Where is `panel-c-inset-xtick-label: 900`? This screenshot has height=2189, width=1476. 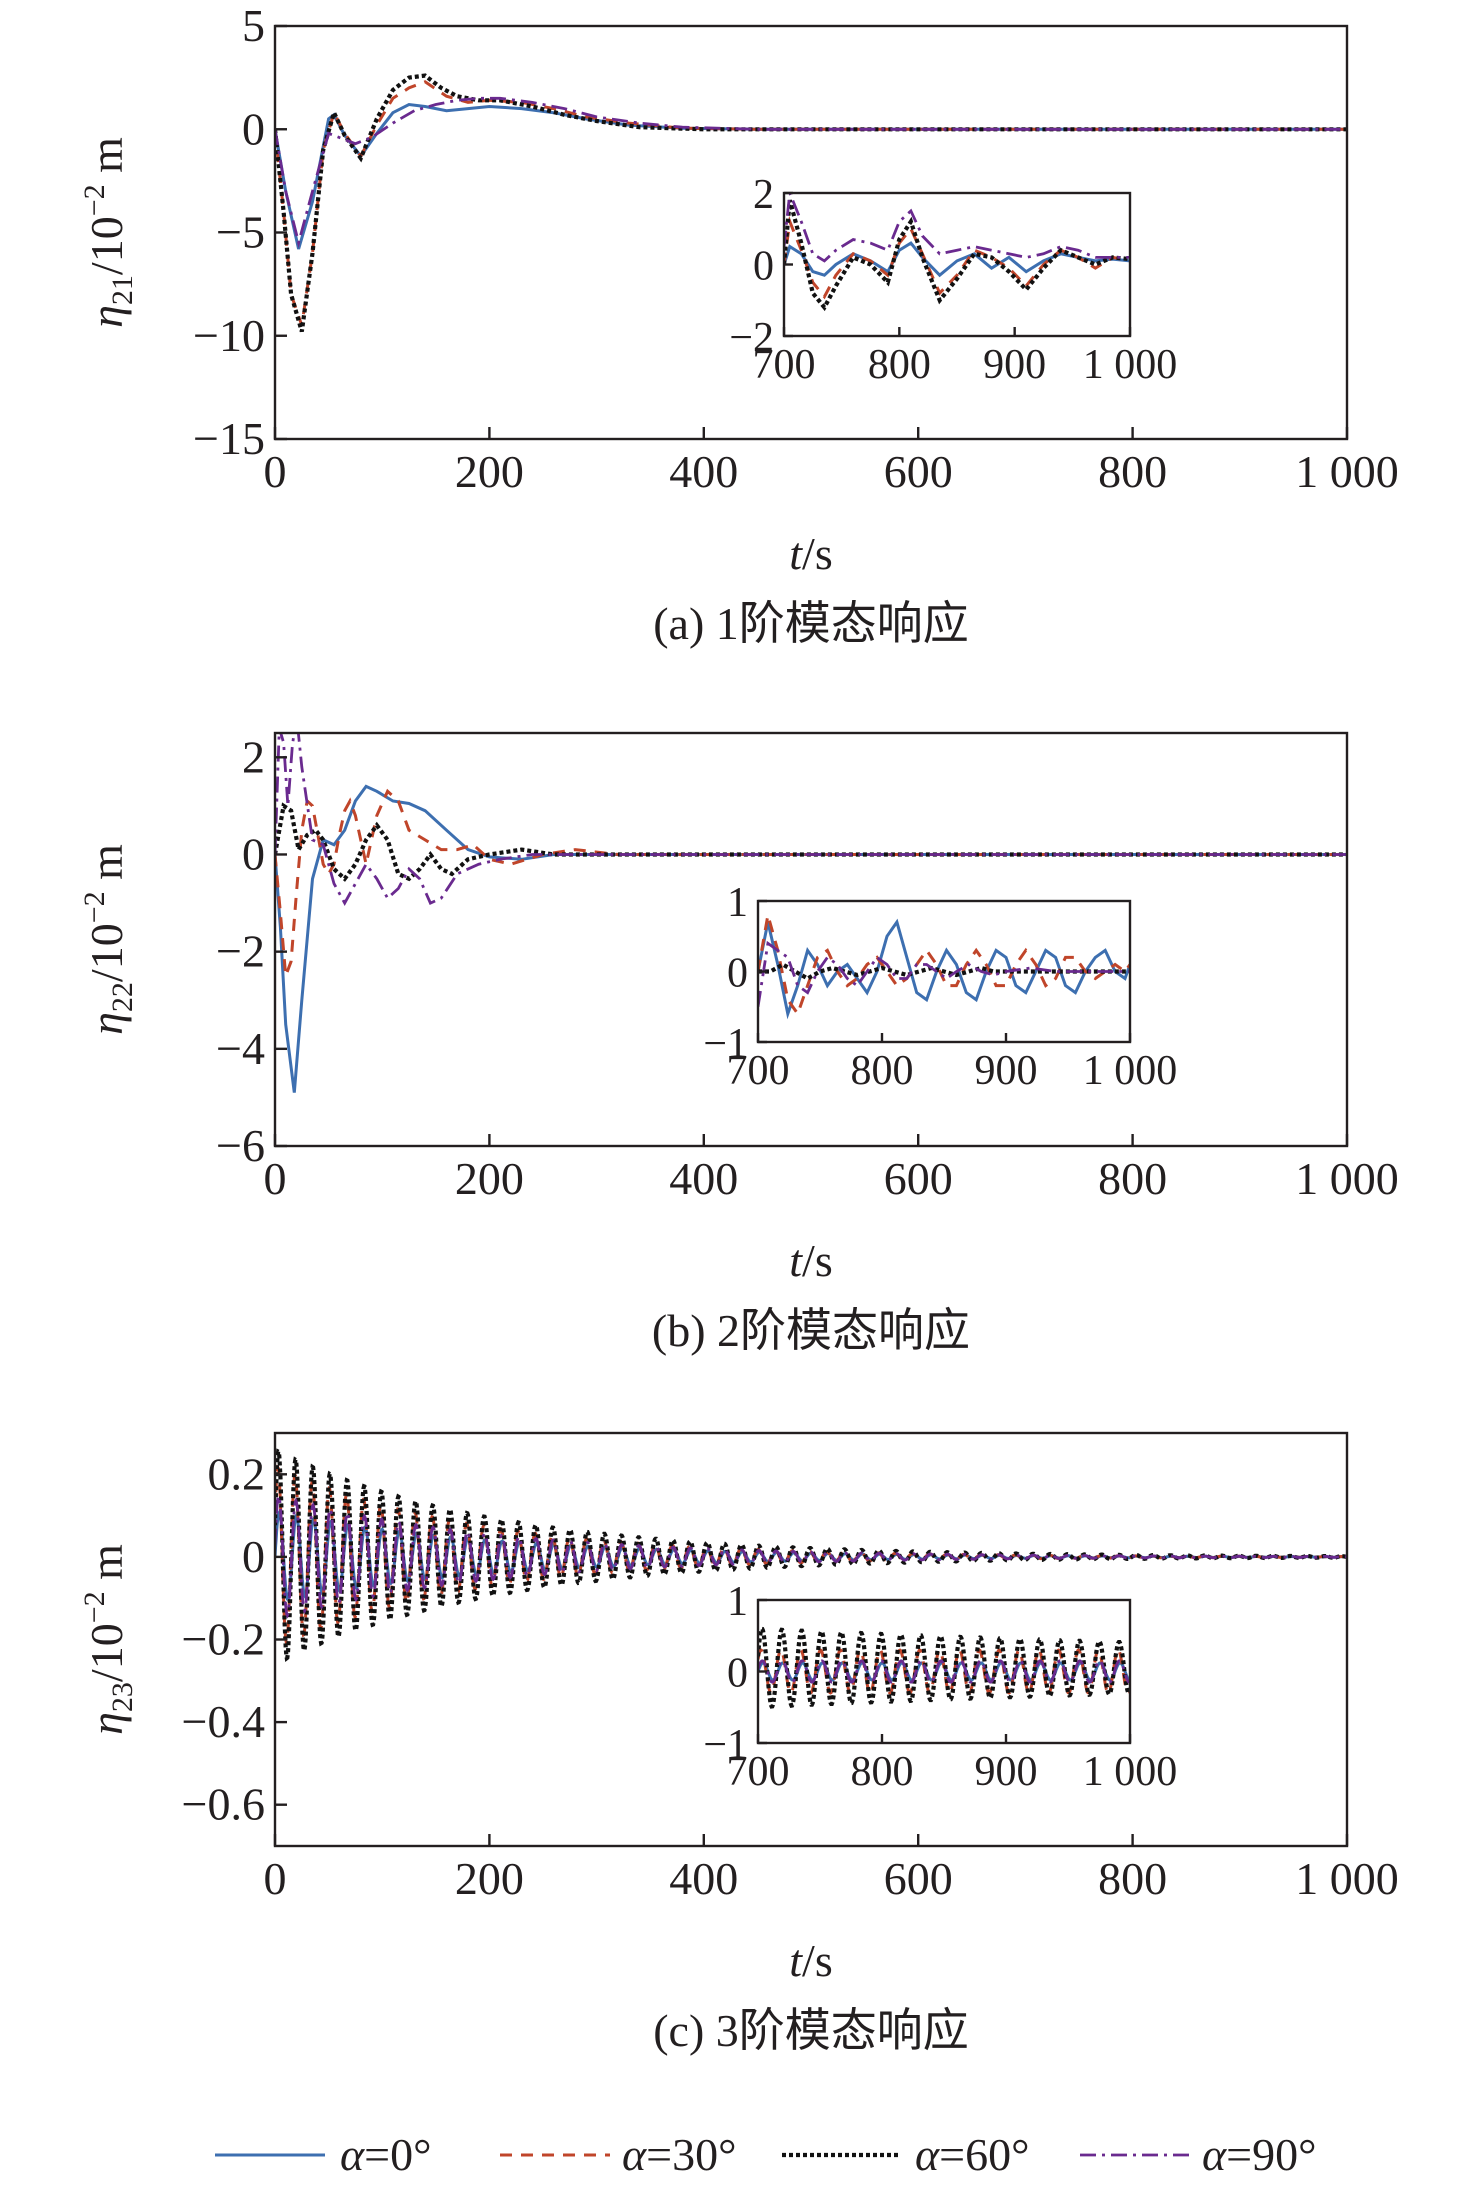 panel-c-inset-xtick-label: 900 is located at coordinates (1006, 1772).